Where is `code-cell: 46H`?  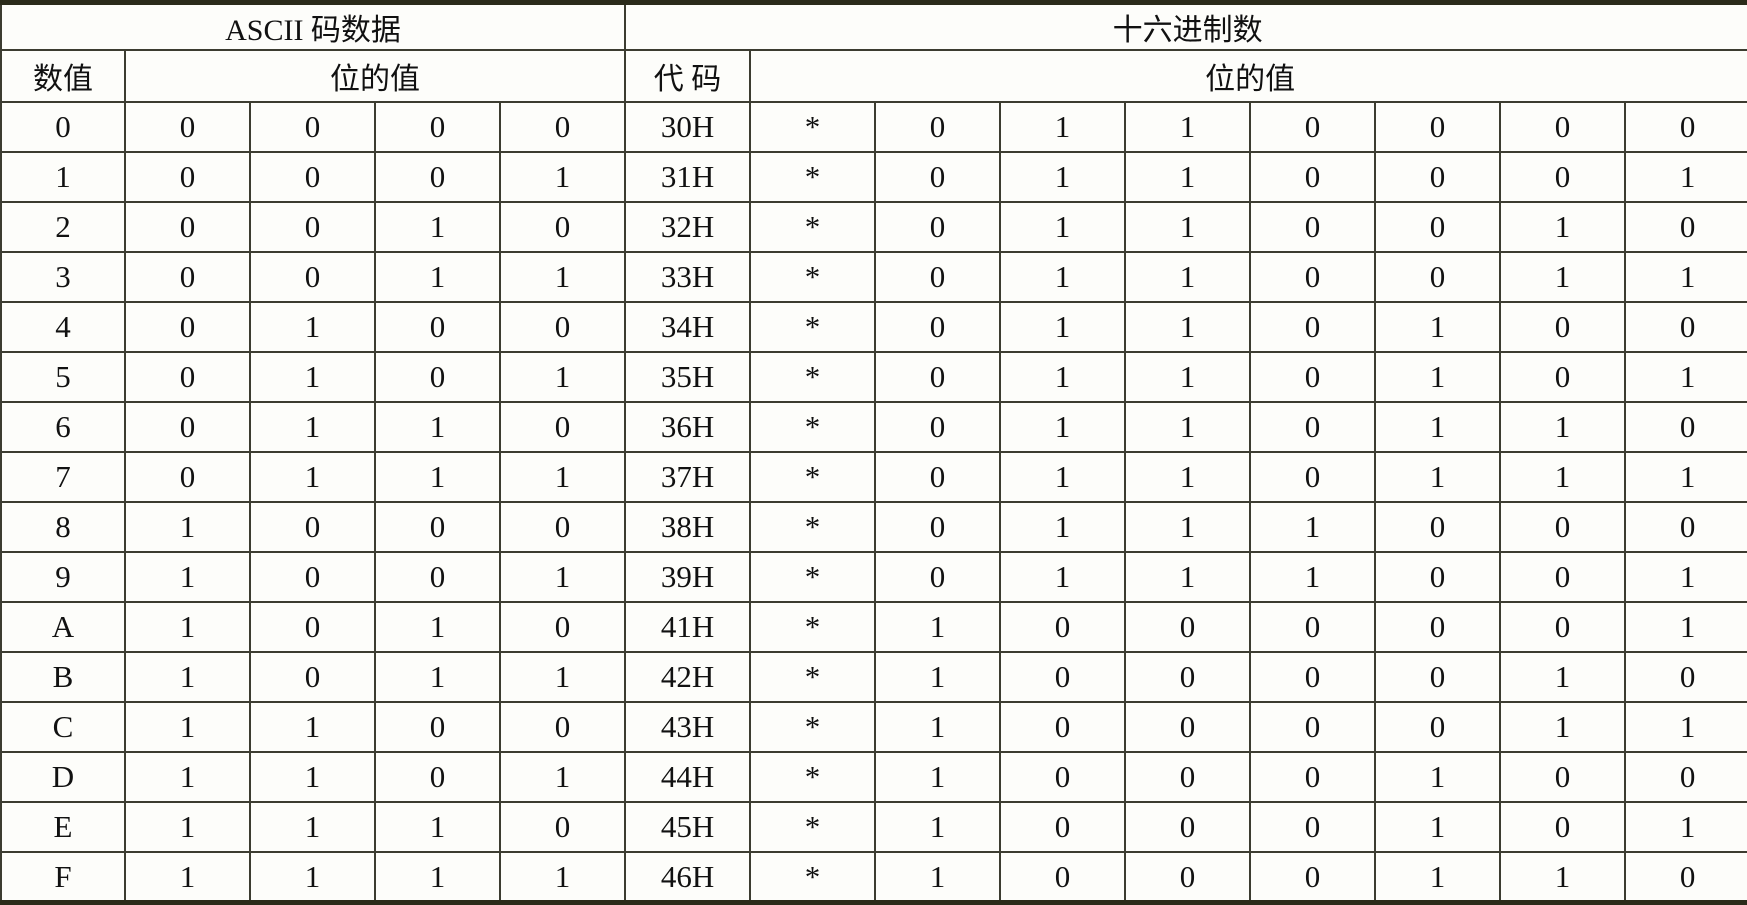 code-cell: 46H is located at coordinates (688, 877).